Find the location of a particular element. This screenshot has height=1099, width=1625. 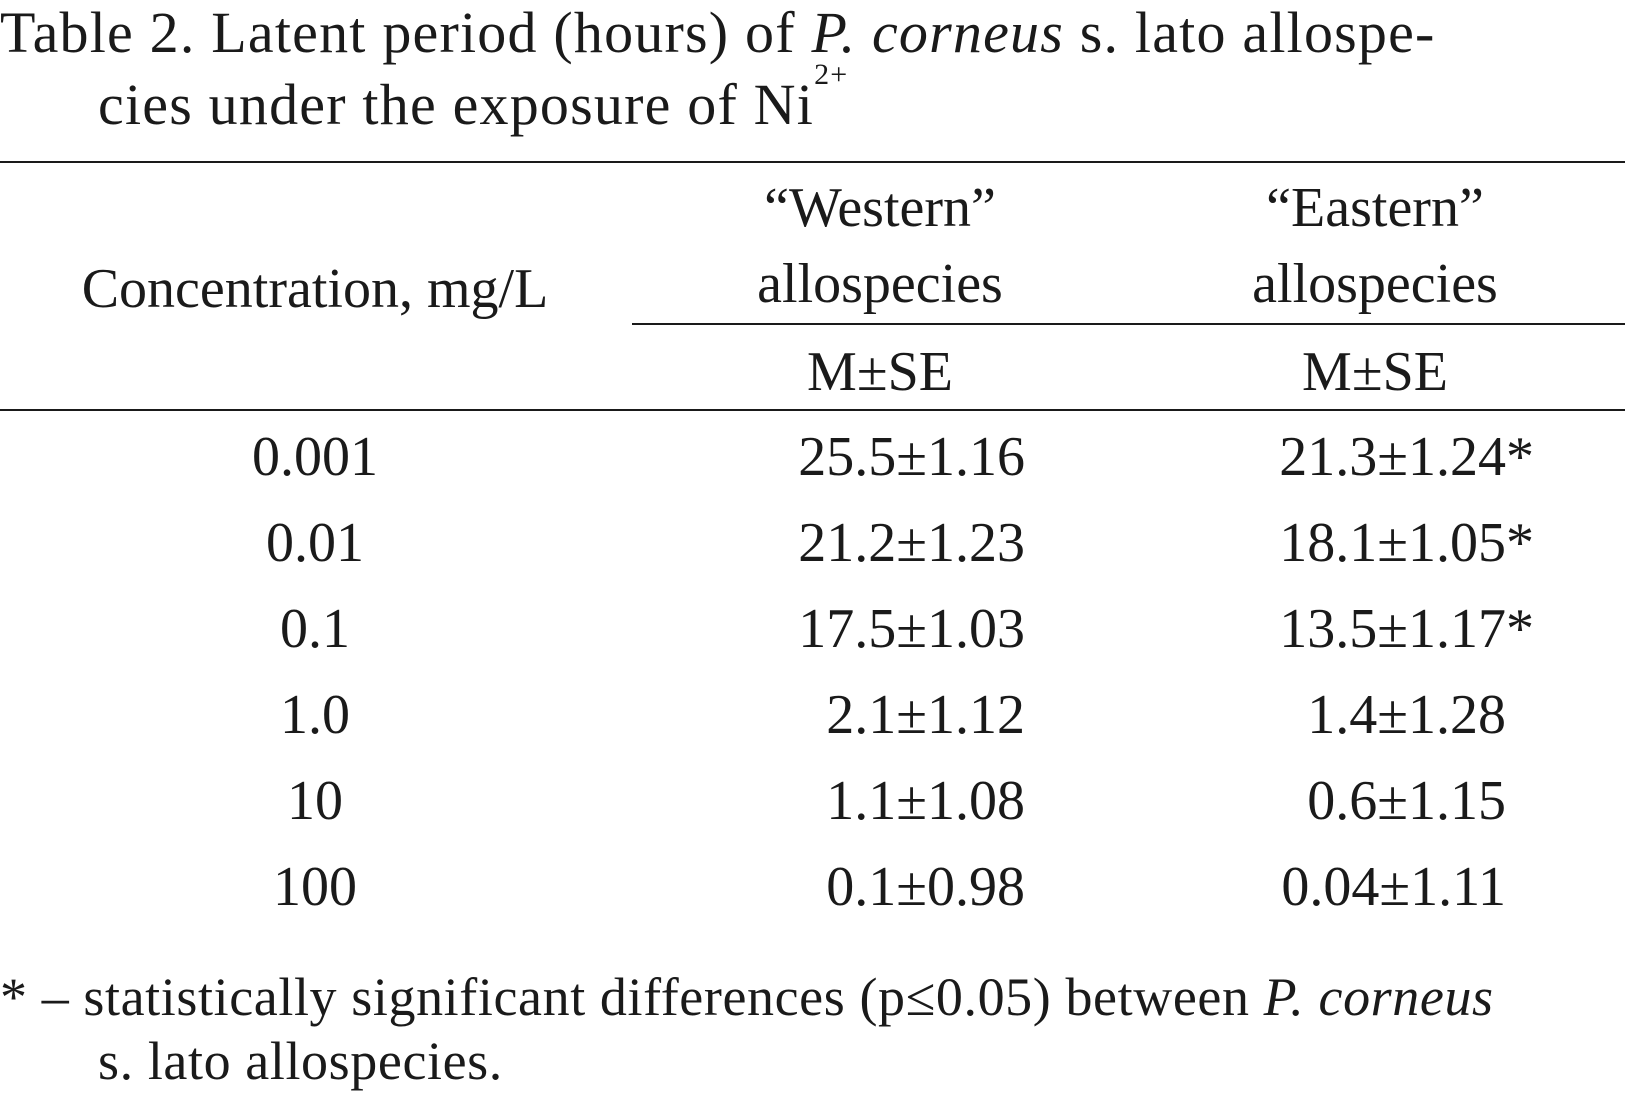

eastern-value-cell: 1.4±1.28 is located at coordinates (1318, 715).